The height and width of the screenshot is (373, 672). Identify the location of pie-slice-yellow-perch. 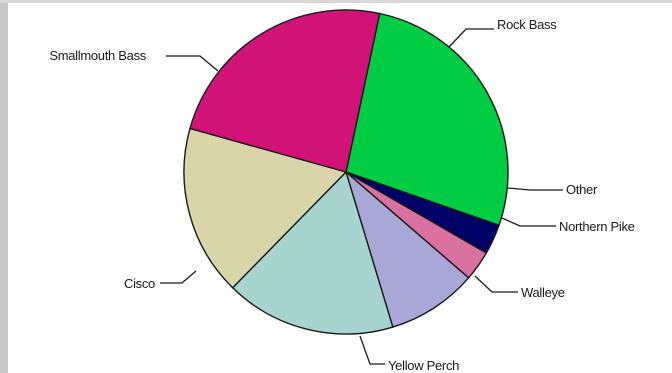
(312, 252).